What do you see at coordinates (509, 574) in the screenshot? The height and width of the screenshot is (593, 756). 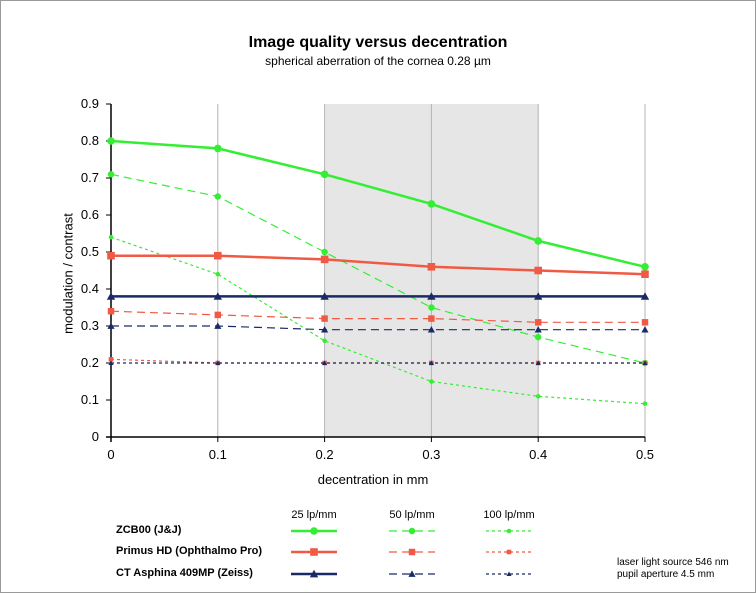 I see `legend-sample-ct-asphina-409mp-zeiss-100-lp-mm-marker` at bounding box center [509, 574].